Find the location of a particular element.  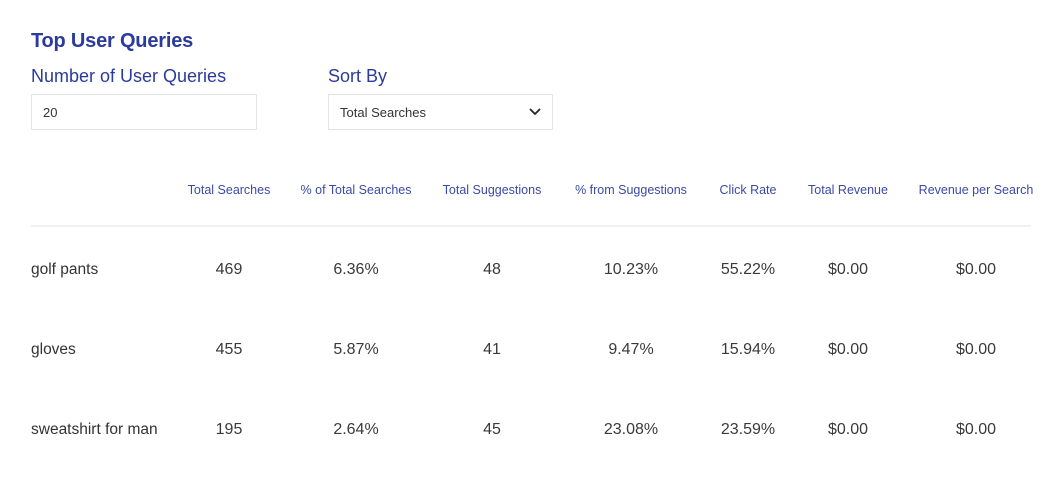

sort-by-value: Total Searches is located at coordinates (383, 112).